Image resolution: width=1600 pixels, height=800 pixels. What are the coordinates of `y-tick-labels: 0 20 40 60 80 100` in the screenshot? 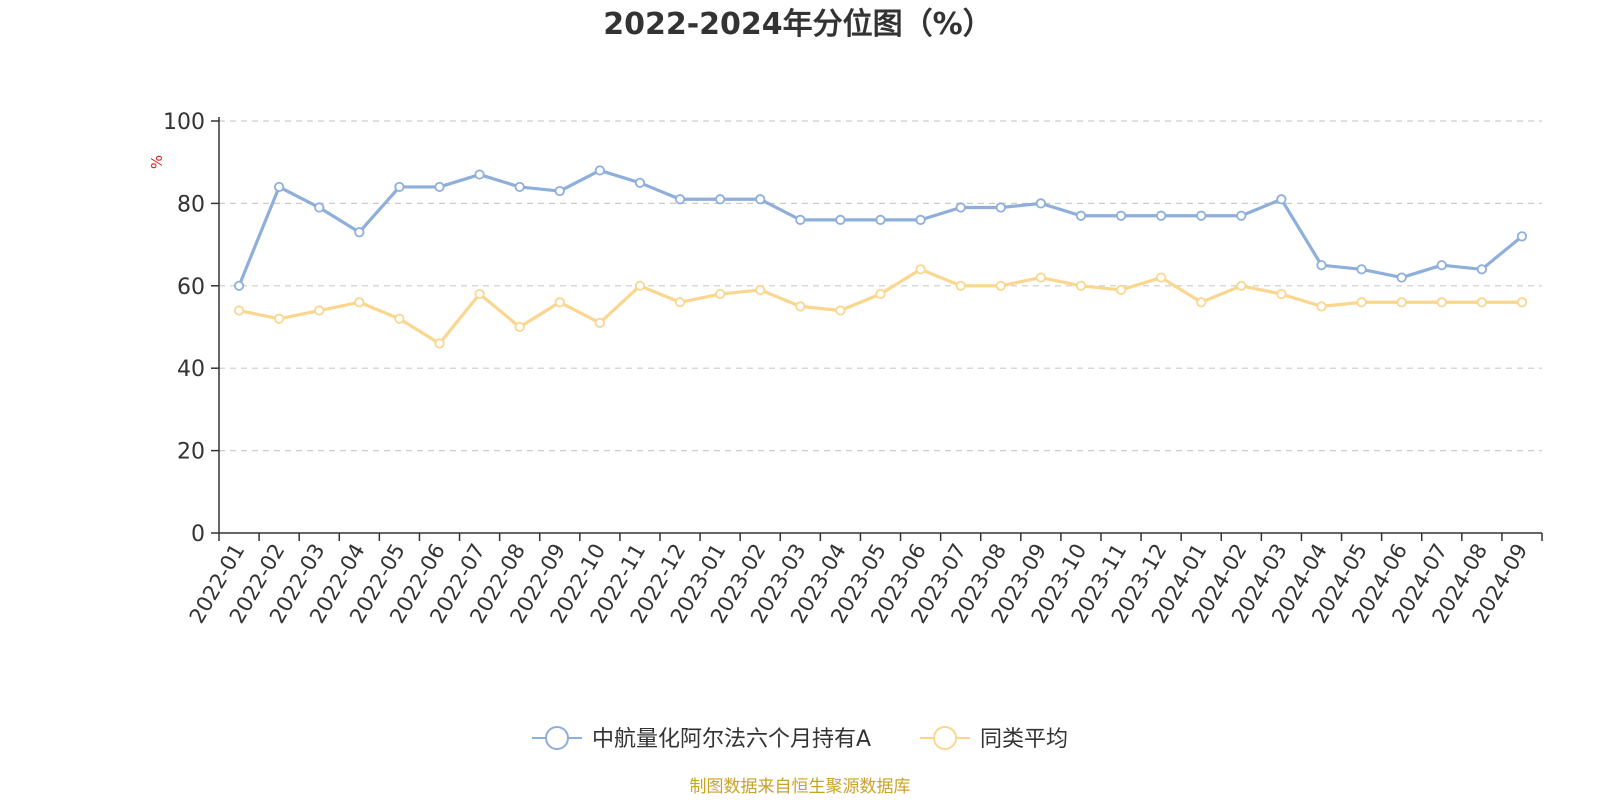 It's located at (184, 328).